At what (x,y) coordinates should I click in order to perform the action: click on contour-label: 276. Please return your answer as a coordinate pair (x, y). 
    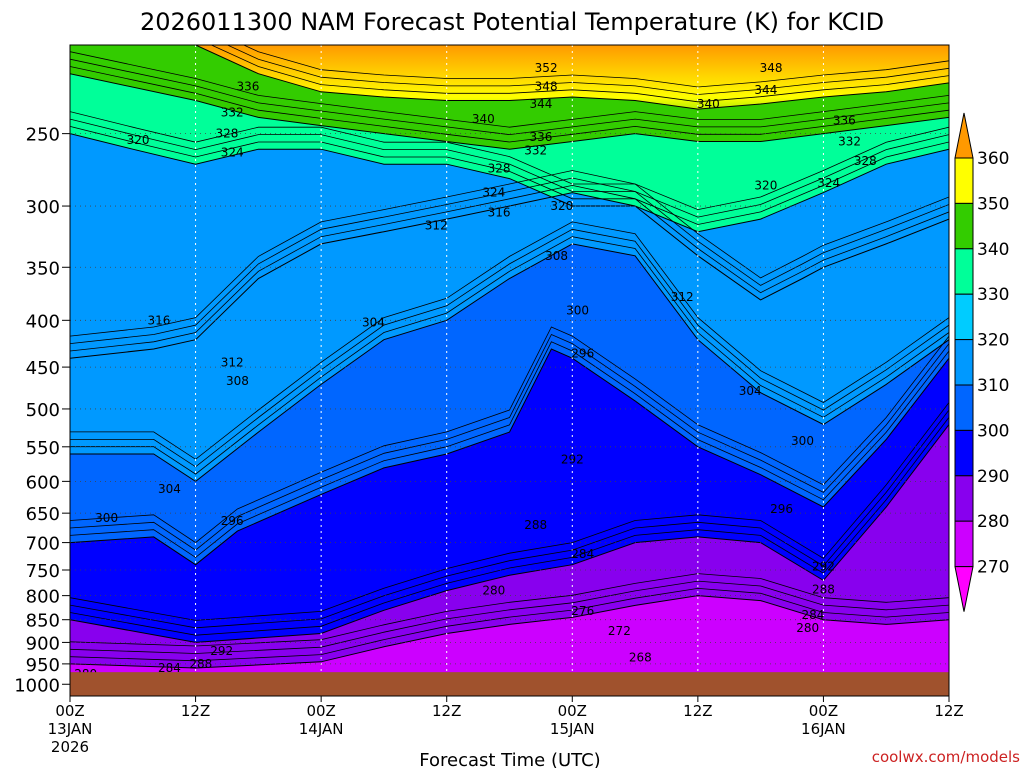
    Looking at the image, I should click on (582, 611).